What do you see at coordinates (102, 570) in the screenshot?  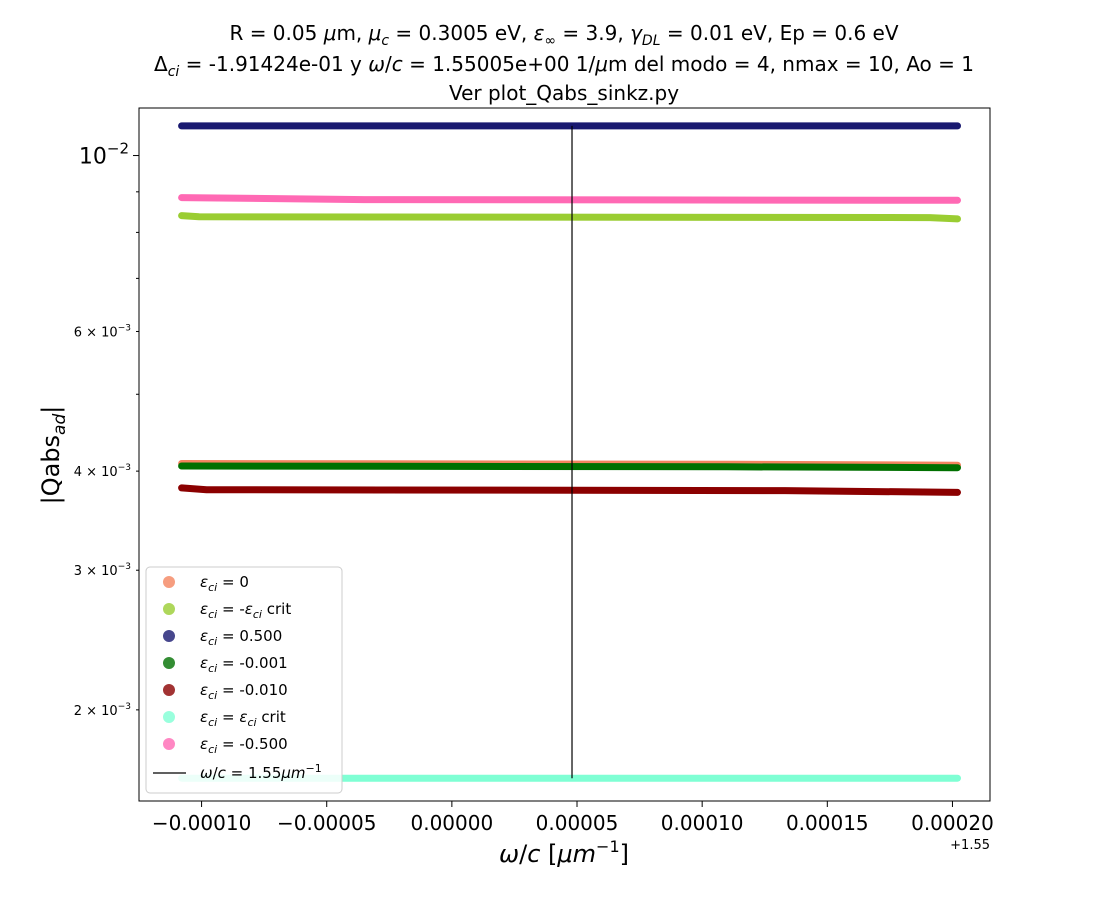 I see `y-minor-tick-label: 3 × 10⁻³` at bounding box center [102, 570].